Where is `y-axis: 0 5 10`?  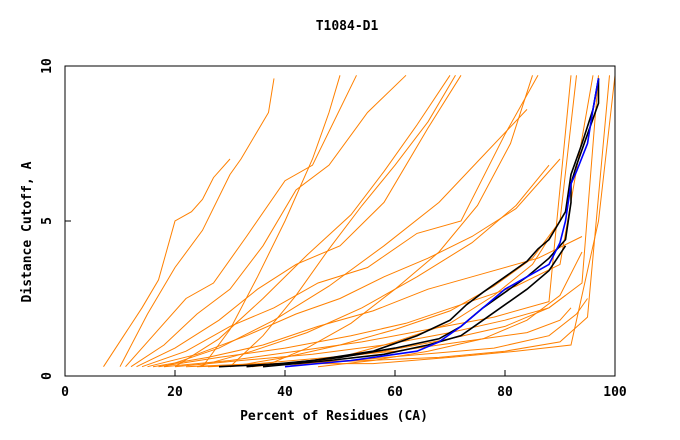 y-axis: 0 5 10 is located at coordinates (55, 219).